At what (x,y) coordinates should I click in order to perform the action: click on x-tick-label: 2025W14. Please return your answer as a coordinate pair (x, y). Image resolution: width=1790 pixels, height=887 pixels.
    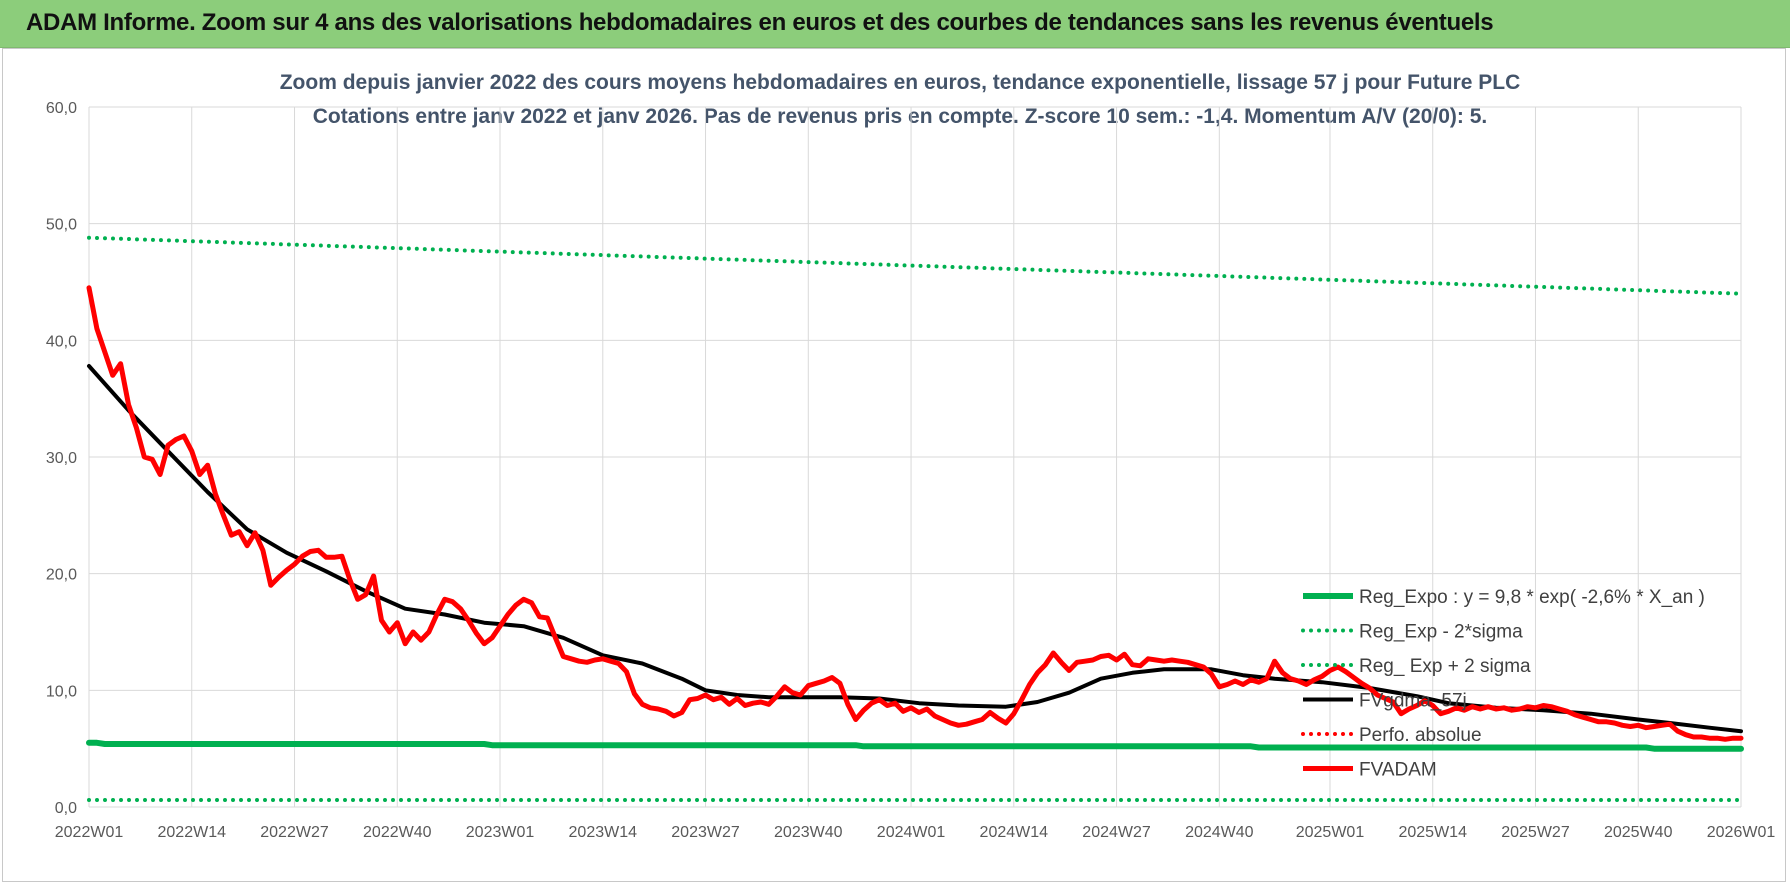
    Looking at the image, I should click on (1432, 832).